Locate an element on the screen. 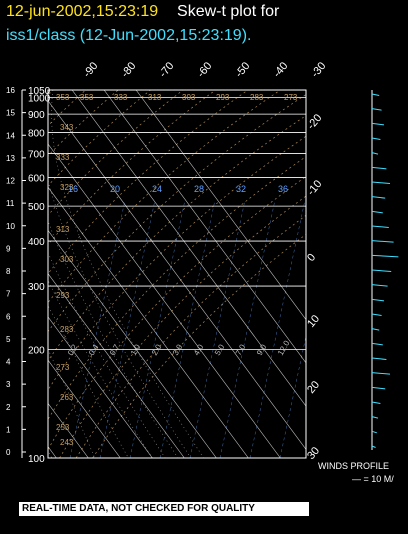 The width and height of the screenshot is (408, 534). height-tick-label: 16 is located at coordinates (10, 90).